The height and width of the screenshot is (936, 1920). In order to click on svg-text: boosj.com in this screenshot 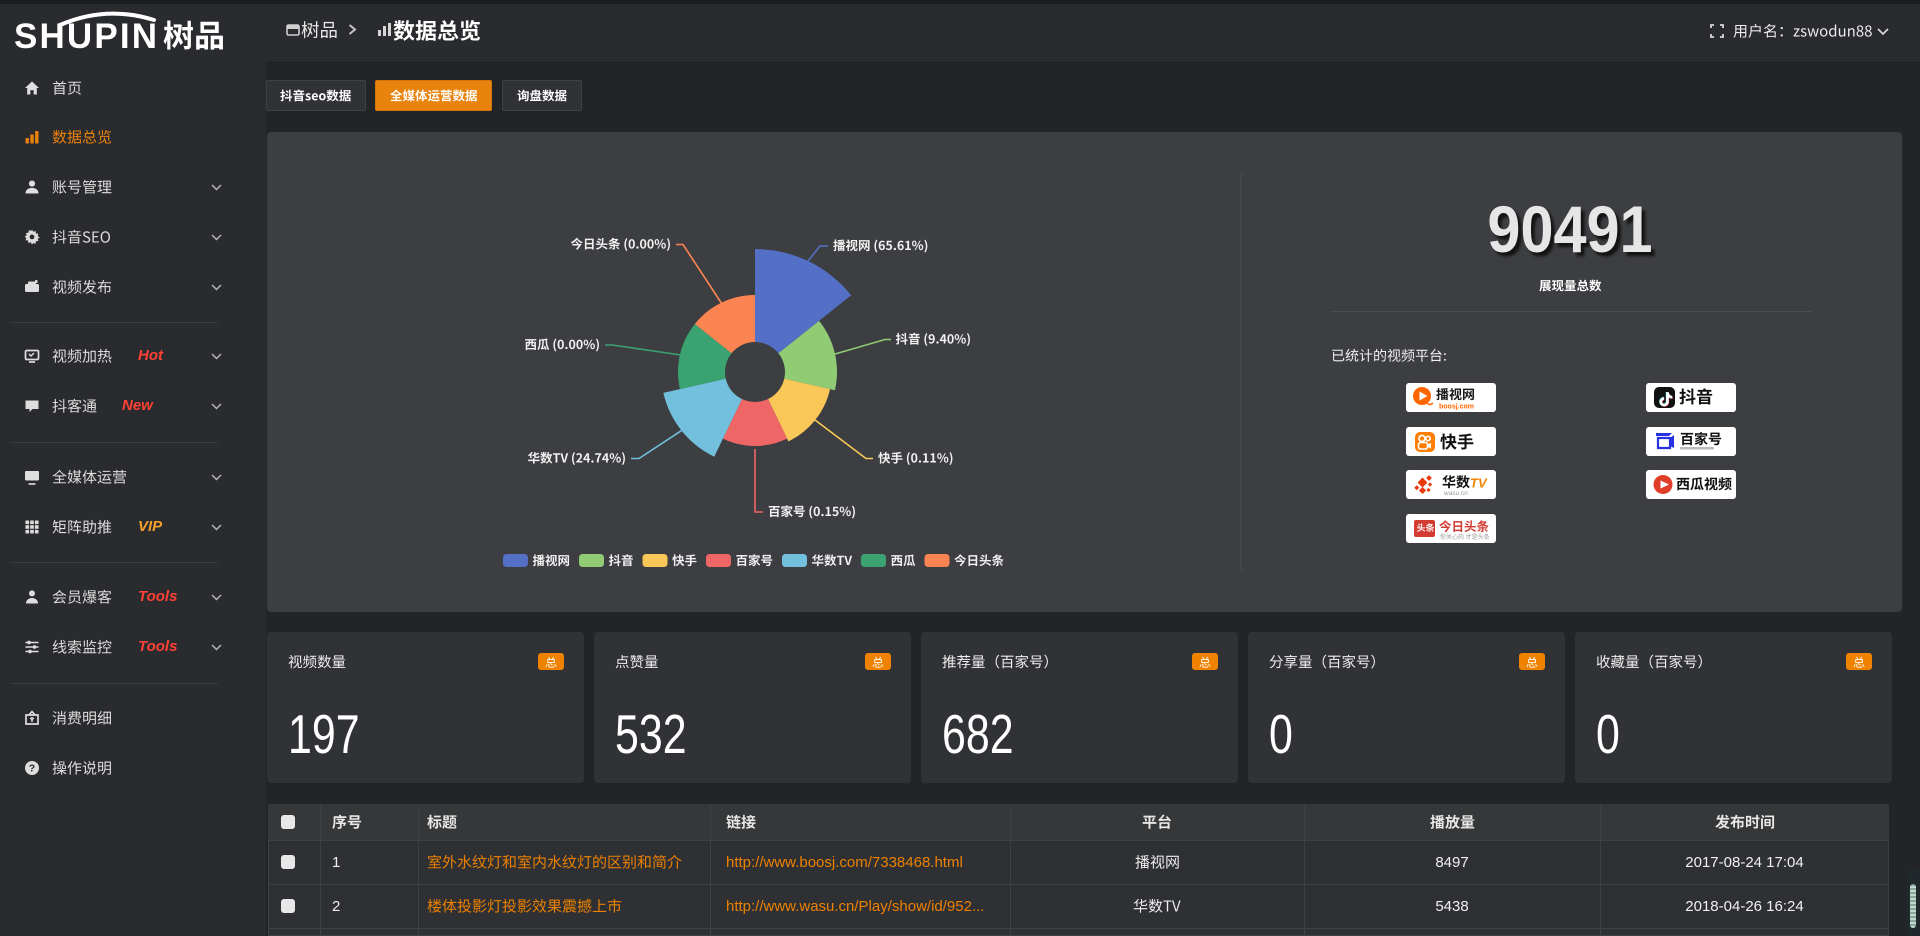, I will do `click(1456, 407)`.